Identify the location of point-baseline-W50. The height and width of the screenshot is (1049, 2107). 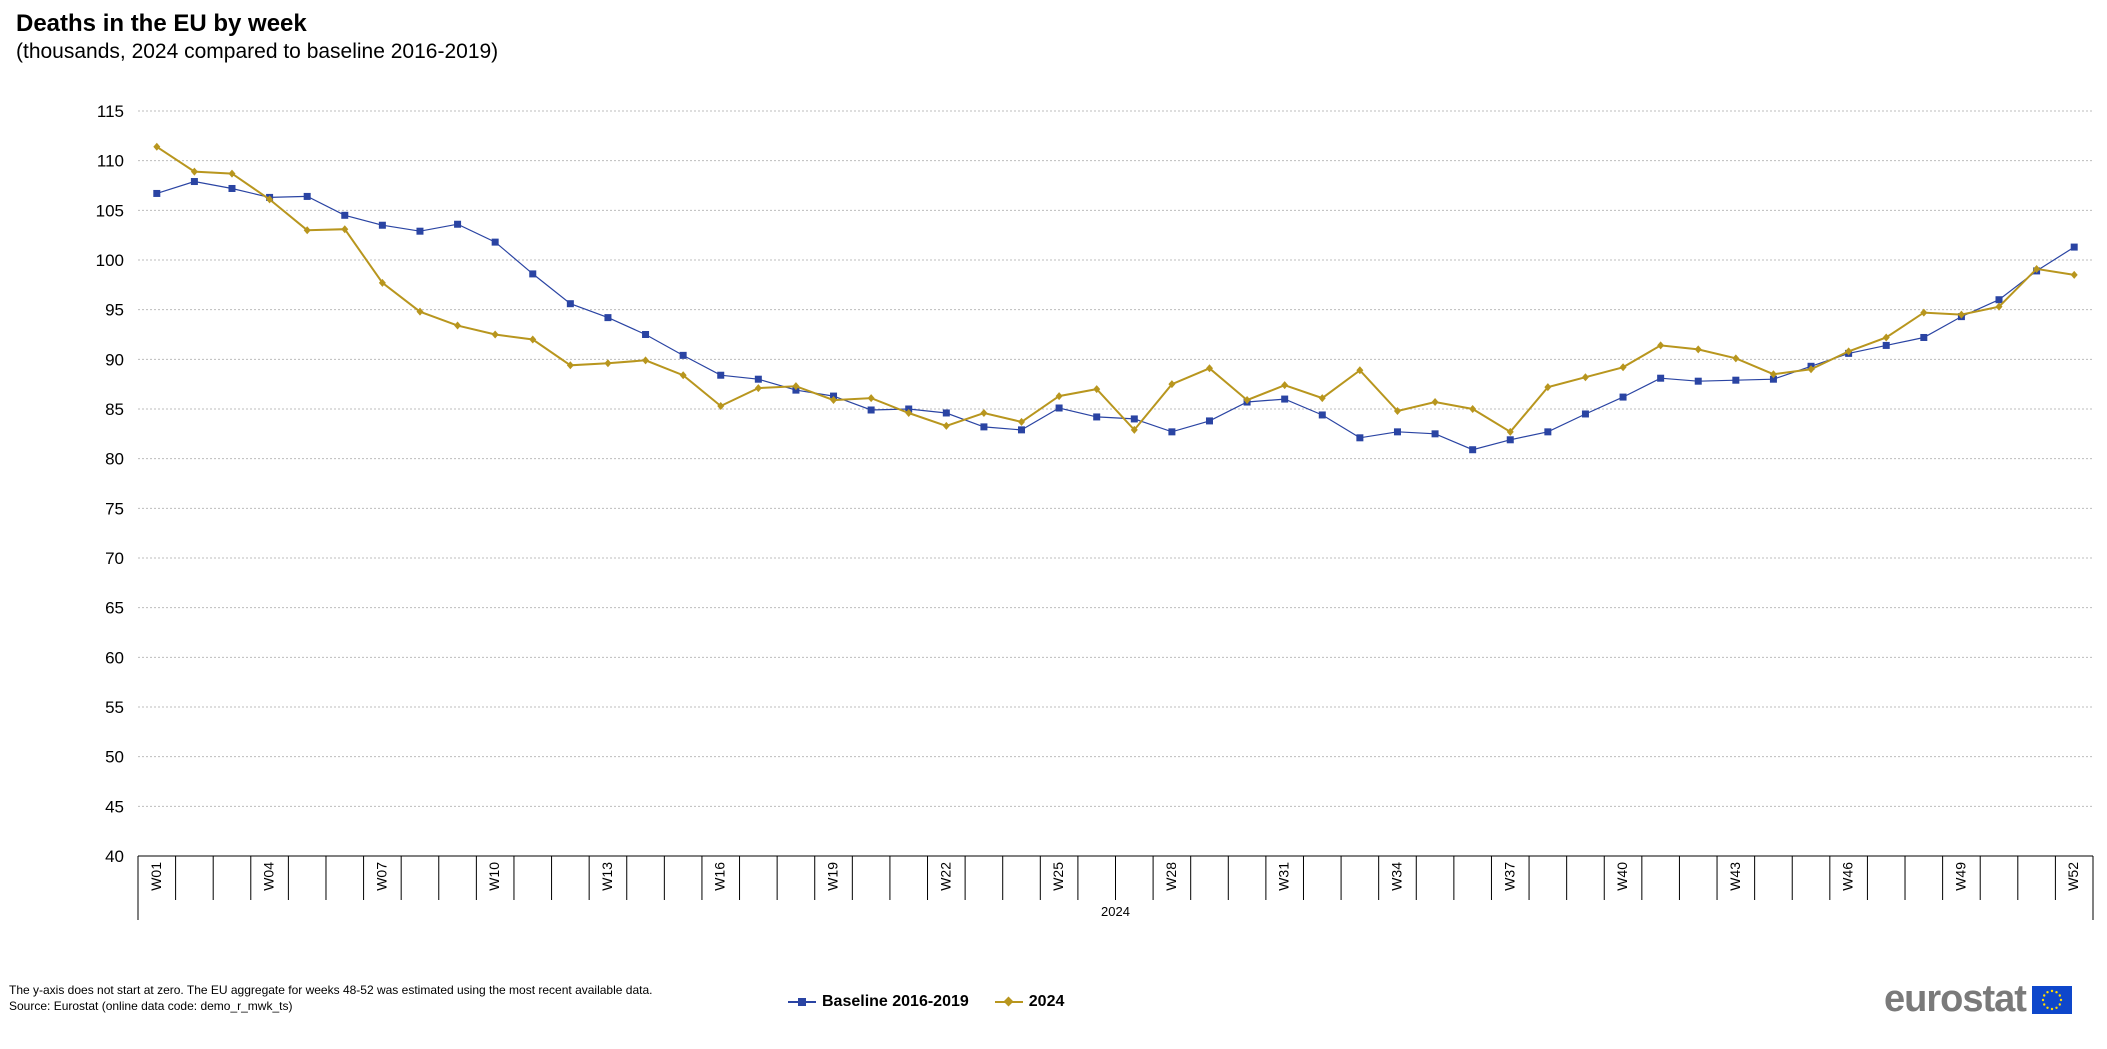
(1999, 300).